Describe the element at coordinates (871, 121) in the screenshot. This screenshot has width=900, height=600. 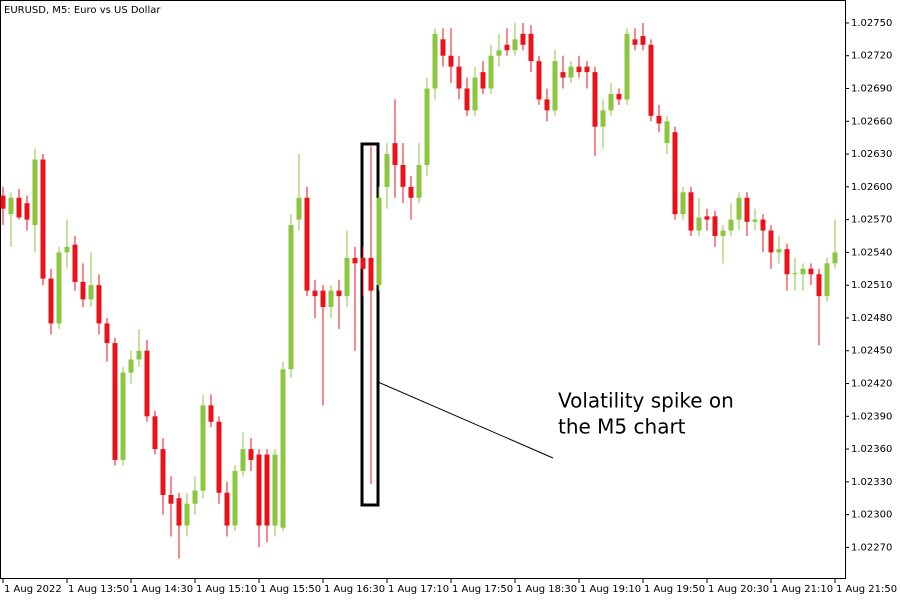
I see `y-tick-label: 1.02660` at that location.